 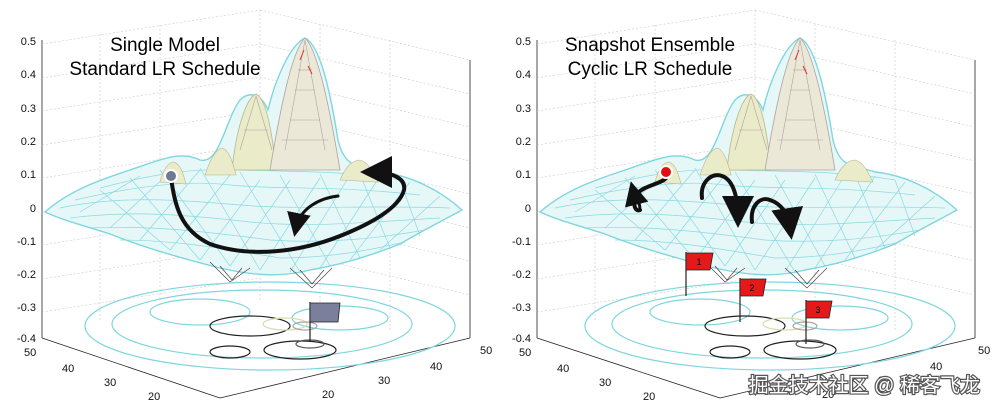 I want to click on flag-number: 3, so click(x=817, y=310).